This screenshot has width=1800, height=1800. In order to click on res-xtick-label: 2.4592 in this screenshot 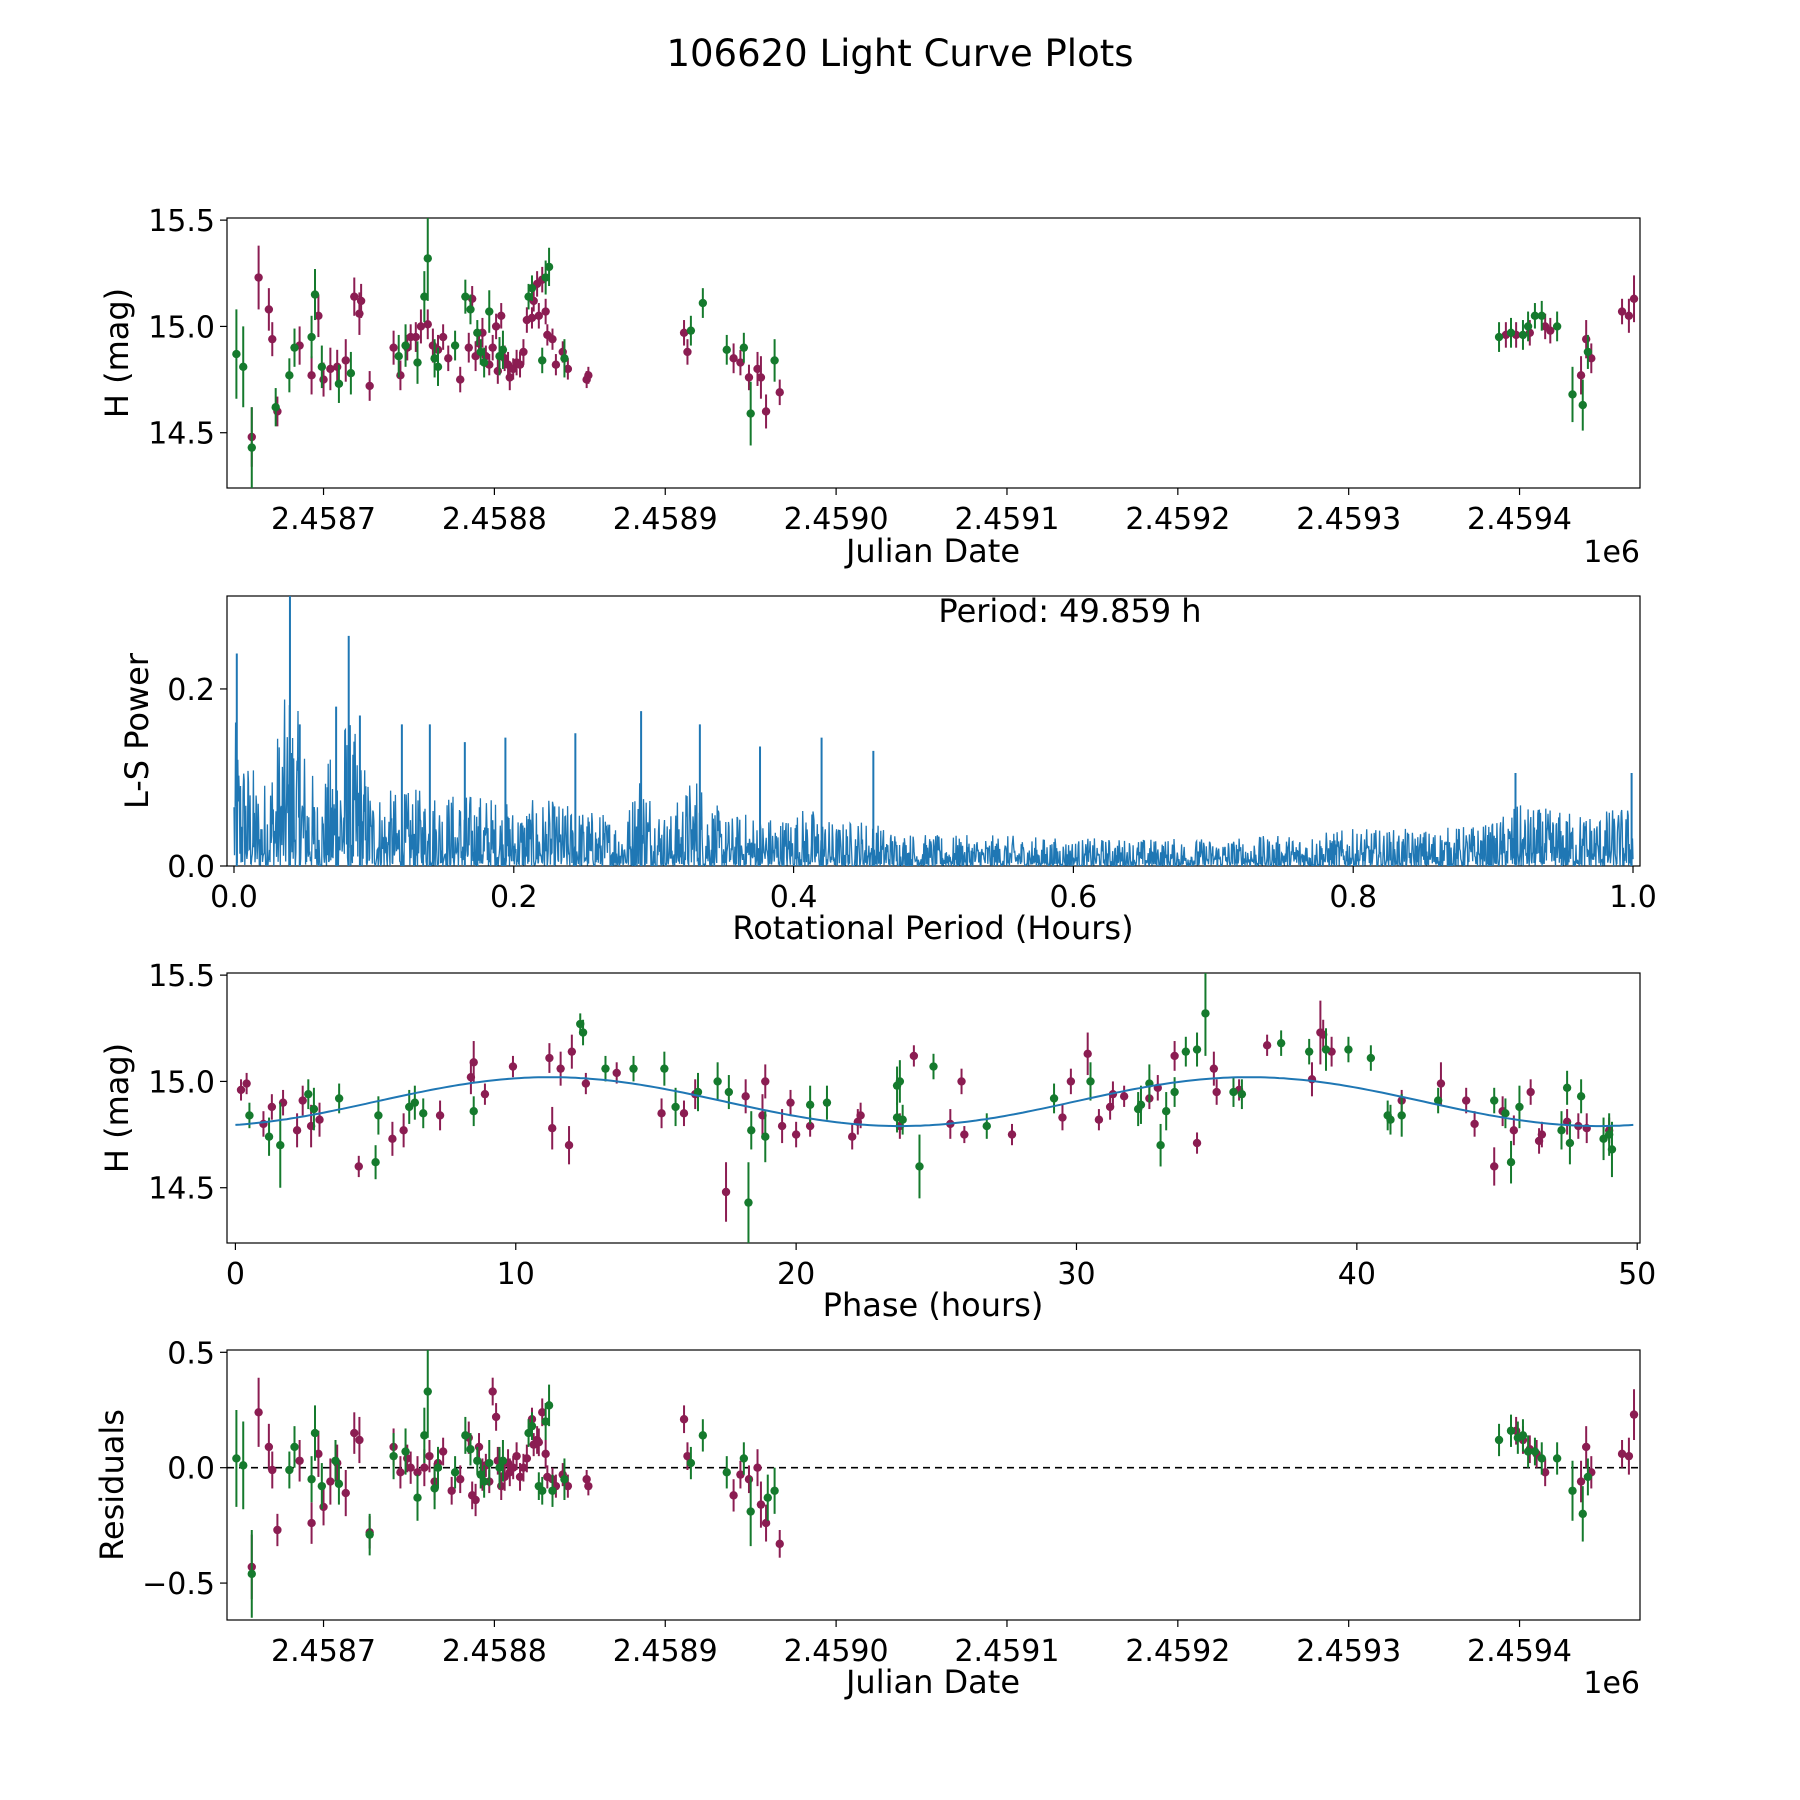, I will do `click(1177, 1651)`.